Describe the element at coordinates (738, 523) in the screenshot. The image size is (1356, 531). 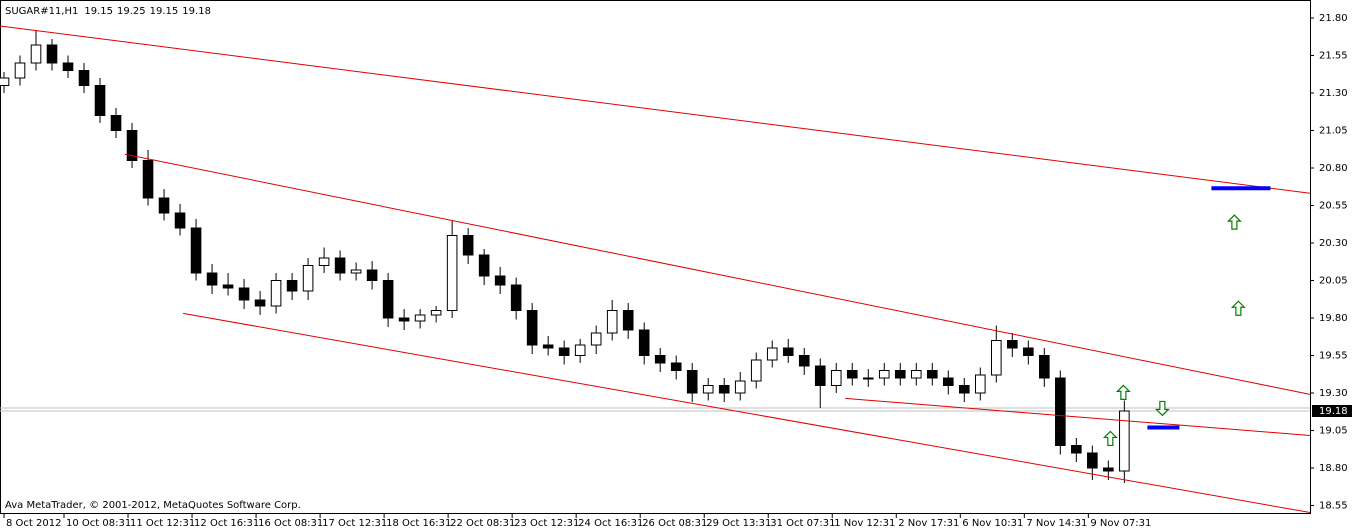
I see `x-tick-label: 29 Oct 13:31` at that location.